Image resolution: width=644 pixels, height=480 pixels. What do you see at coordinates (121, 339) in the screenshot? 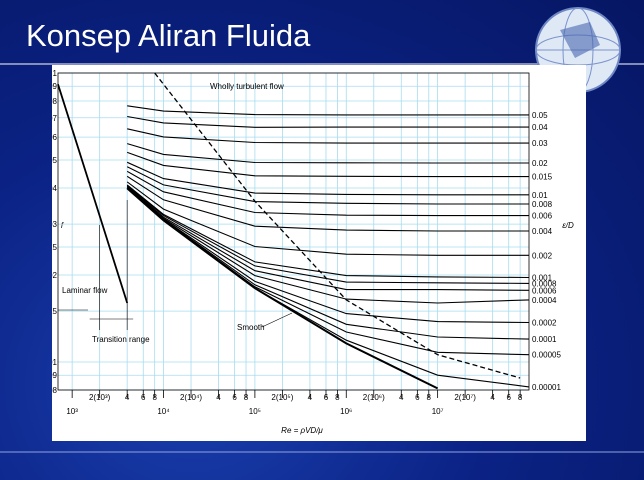
I see `annotation: Transition range` at bounding box center [121, 339].